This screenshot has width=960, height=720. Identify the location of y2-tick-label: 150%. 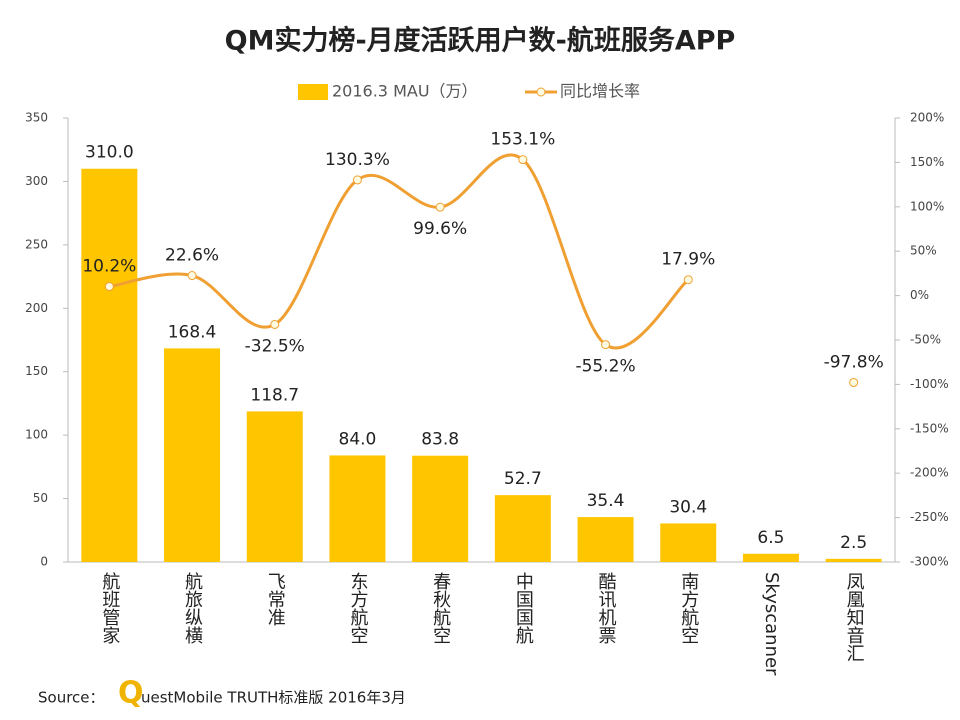
(927, 162).